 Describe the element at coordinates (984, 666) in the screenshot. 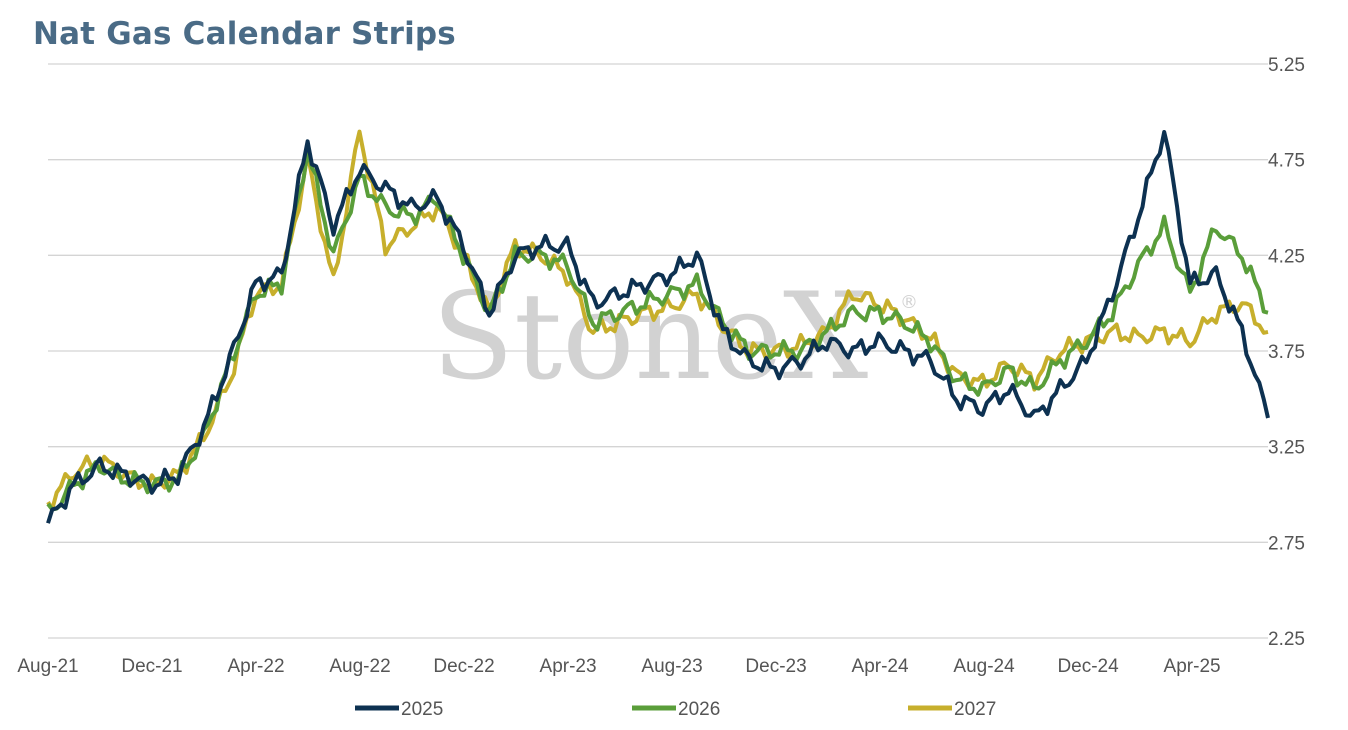

I see `x-tick-label: Aug-24` at that location.